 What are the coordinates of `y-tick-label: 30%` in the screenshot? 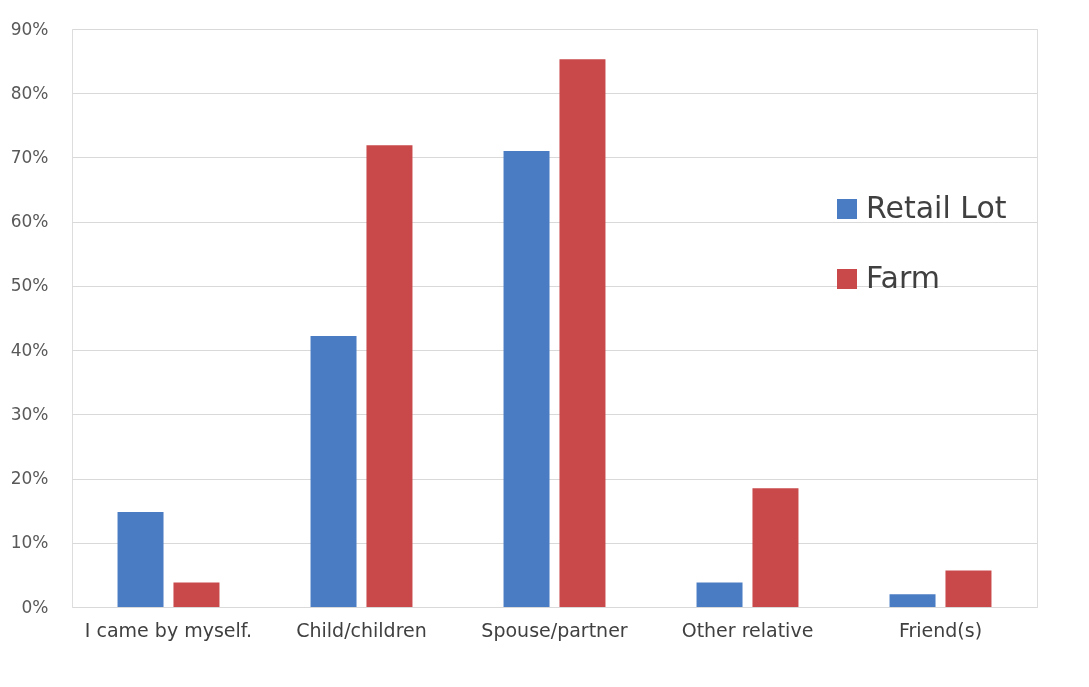 It's located at (29, 413).